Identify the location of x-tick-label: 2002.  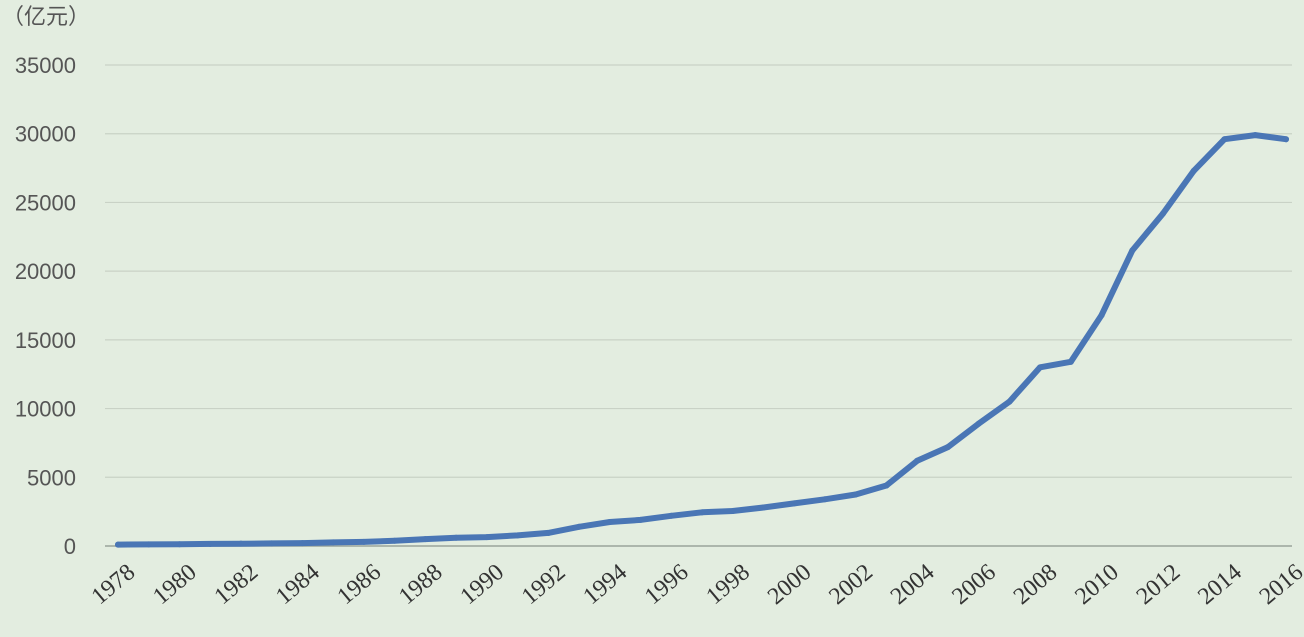
(850, 584).